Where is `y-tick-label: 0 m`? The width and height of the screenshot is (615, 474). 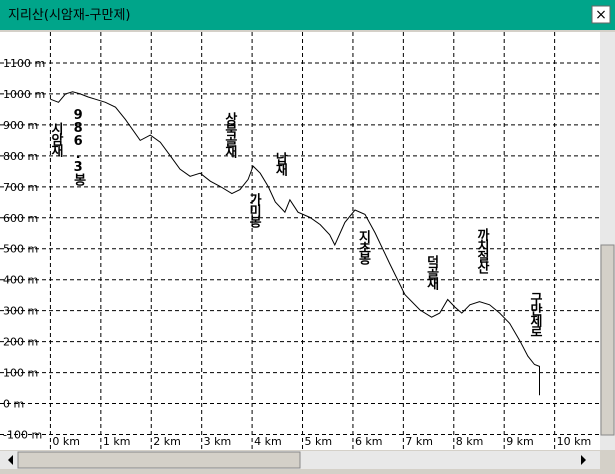
y-tick-label: 0 m is located at coordinates (13, 404).